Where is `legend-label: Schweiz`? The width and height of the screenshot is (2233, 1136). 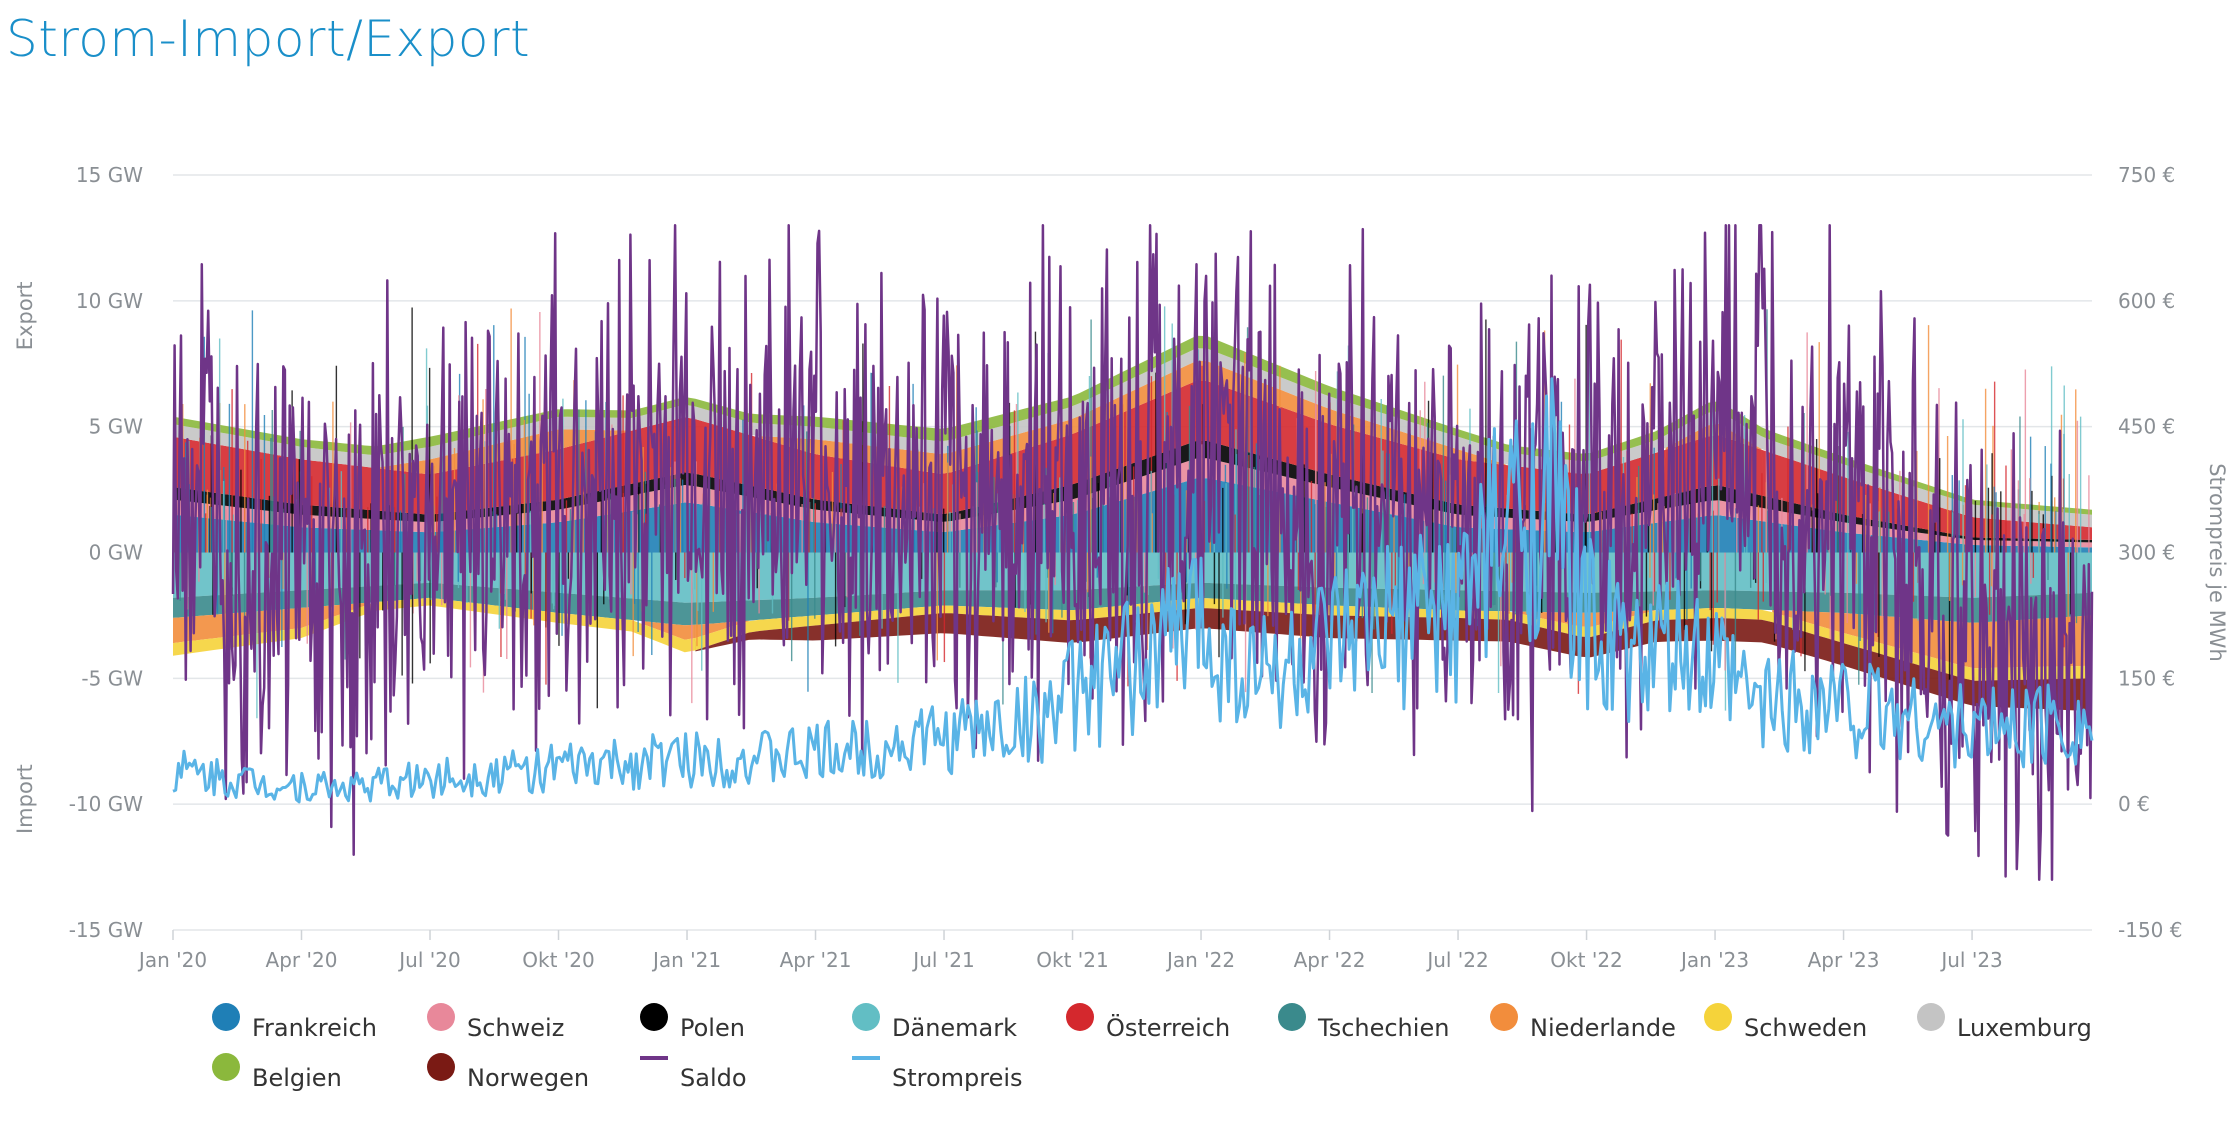 legend-label: Schweiz is located at coordinates (516, 1028).